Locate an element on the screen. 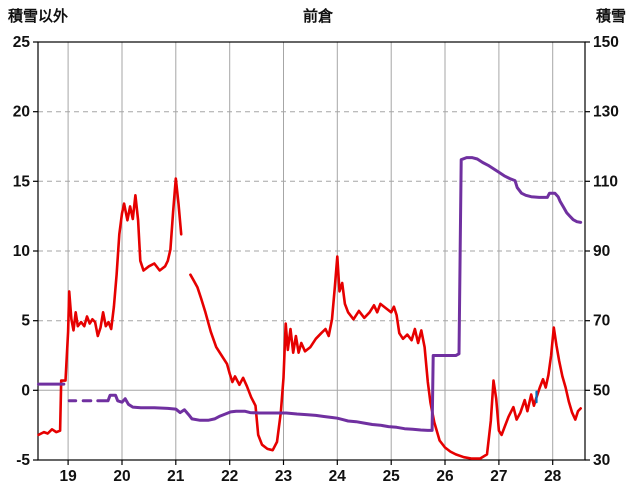  chart-title: 前倉 is located at coordinates (317, 16).